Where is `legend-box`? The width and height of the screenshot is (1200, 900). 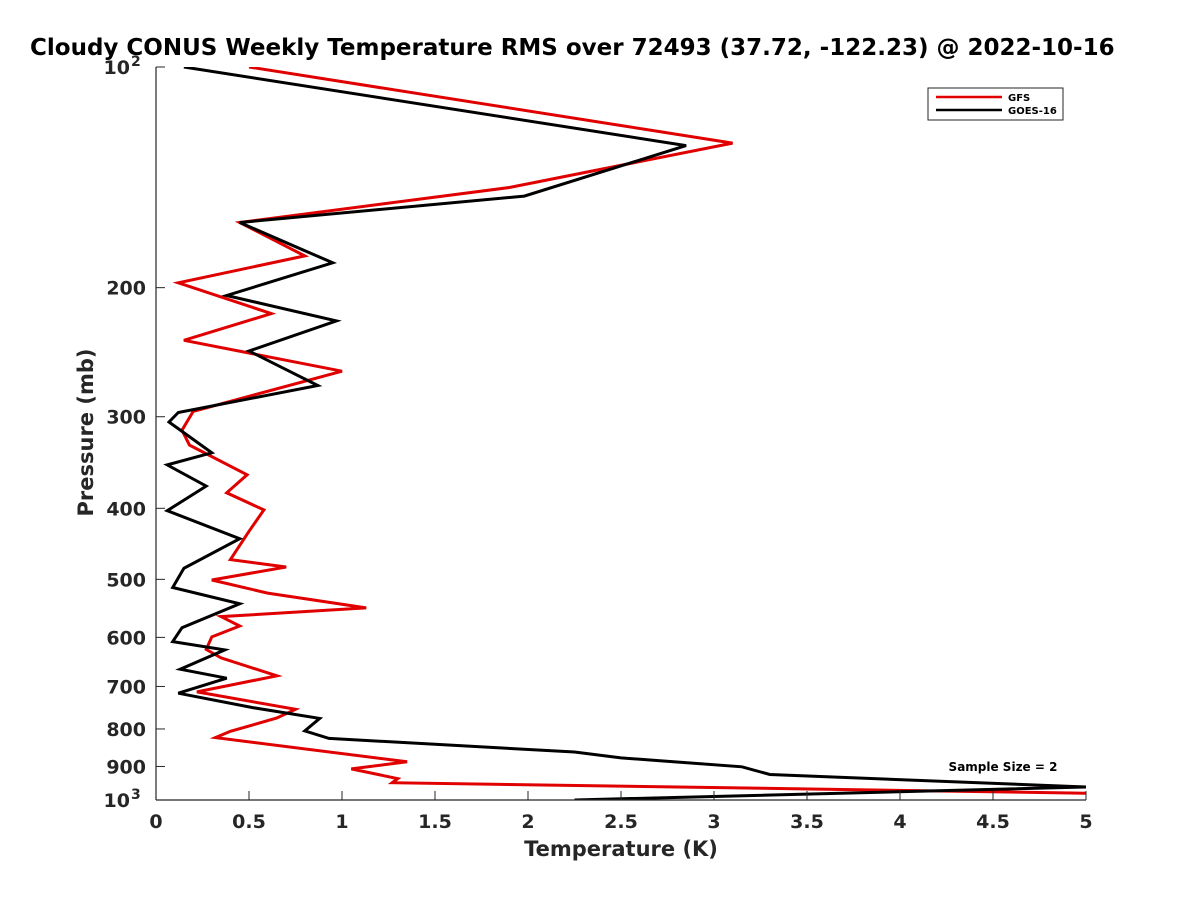
legend-box is located at coordinates (995, 104).